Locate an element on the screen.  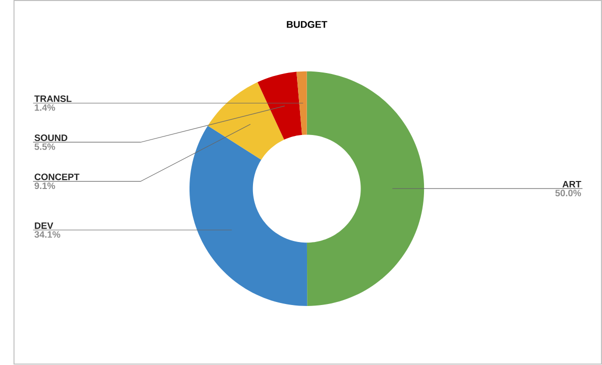
slice-label: SOUND is located at coordinates (51, 138).